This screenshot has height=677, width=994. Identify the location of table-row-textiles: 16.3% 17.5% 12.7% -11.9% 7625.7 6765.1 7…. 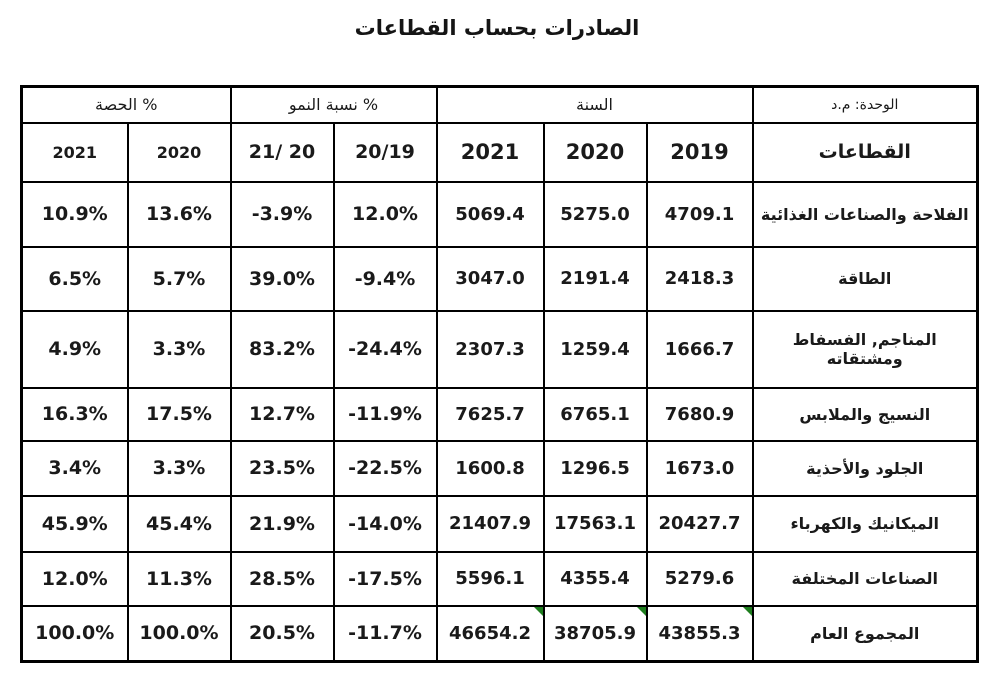
(499, 414).